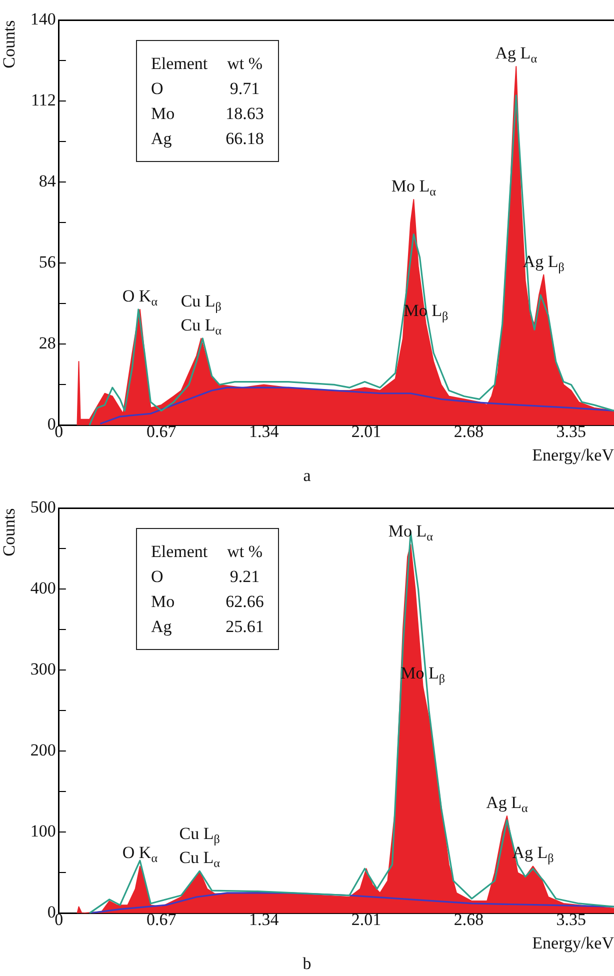 The image size is (614, 976). Describe the element at coordinates (43, 588) in the screenshot. I see `y-tick-label: 400` at that location.